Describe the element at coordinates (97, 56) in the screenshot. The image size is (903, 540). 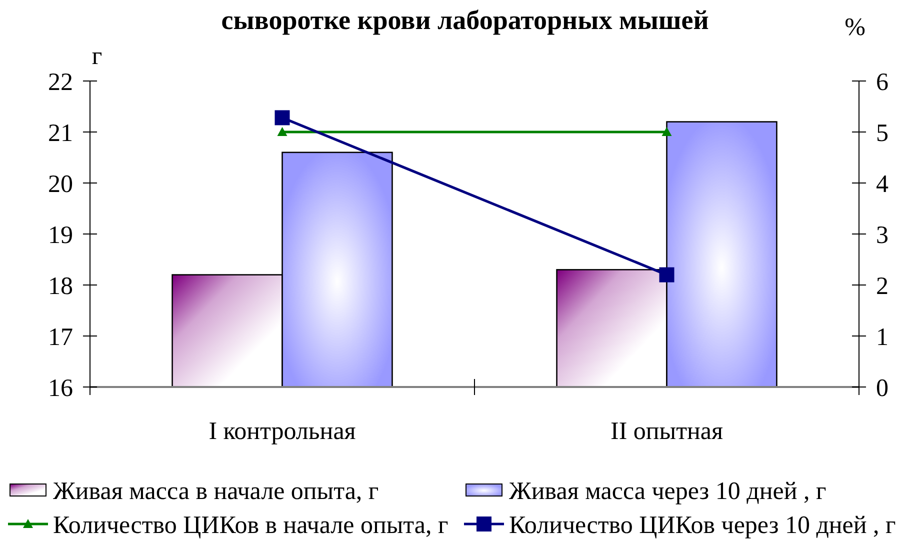
I see `y-axis-title: г` at that location.